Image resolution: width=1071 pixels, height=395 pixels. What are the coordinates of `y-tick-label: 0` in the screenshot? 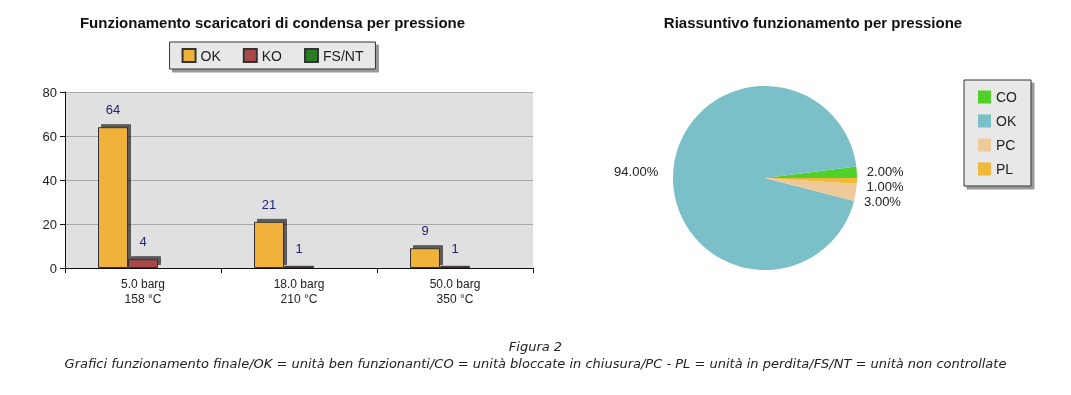 It's located at (53, 268).